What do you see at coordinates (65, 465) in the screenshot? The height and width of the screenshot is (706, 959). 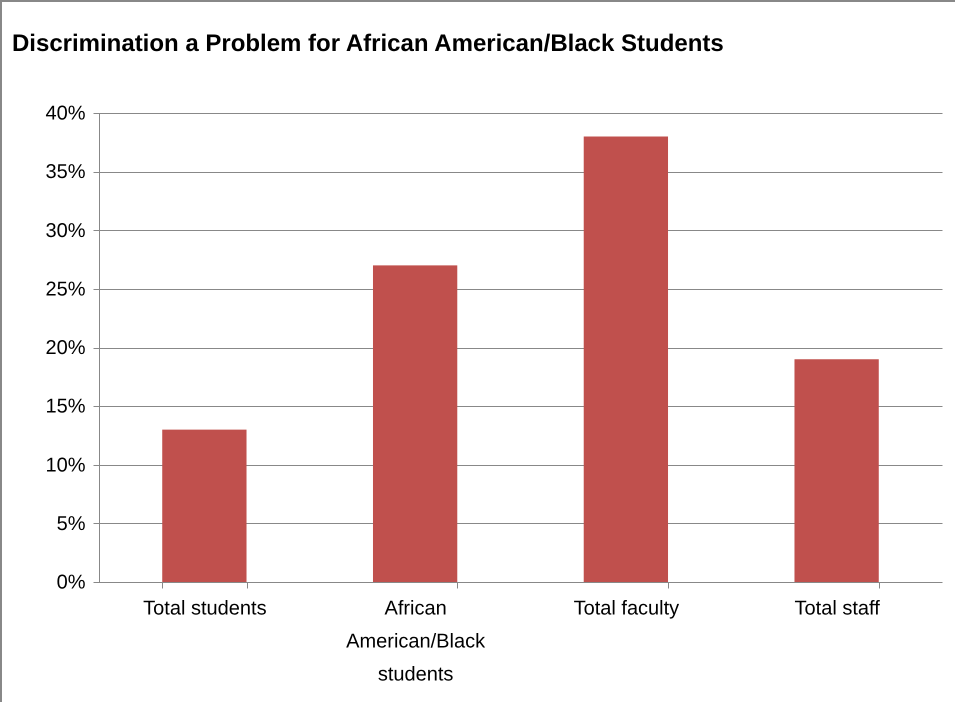 I see `y-tick-label: 10%` at bounding box center [65, 465].